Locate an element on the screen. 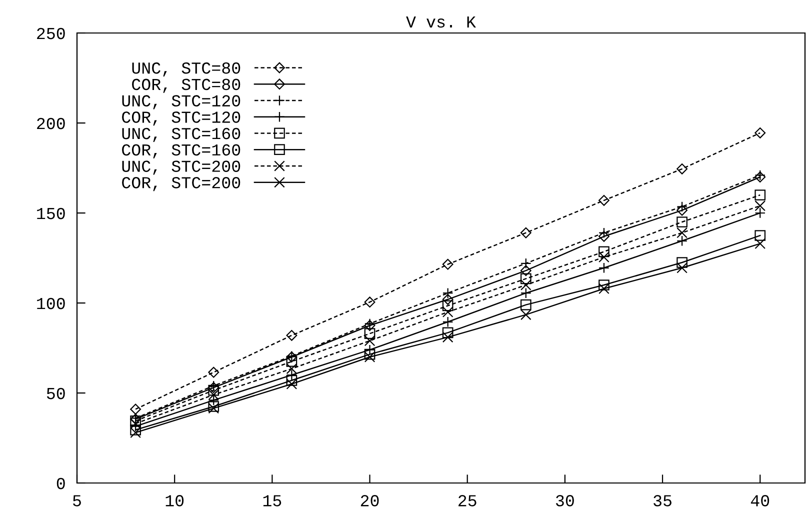 The height and width of the screenshot is (522, 810). x-tick-label: 40 is located at coordinates (760, 500).